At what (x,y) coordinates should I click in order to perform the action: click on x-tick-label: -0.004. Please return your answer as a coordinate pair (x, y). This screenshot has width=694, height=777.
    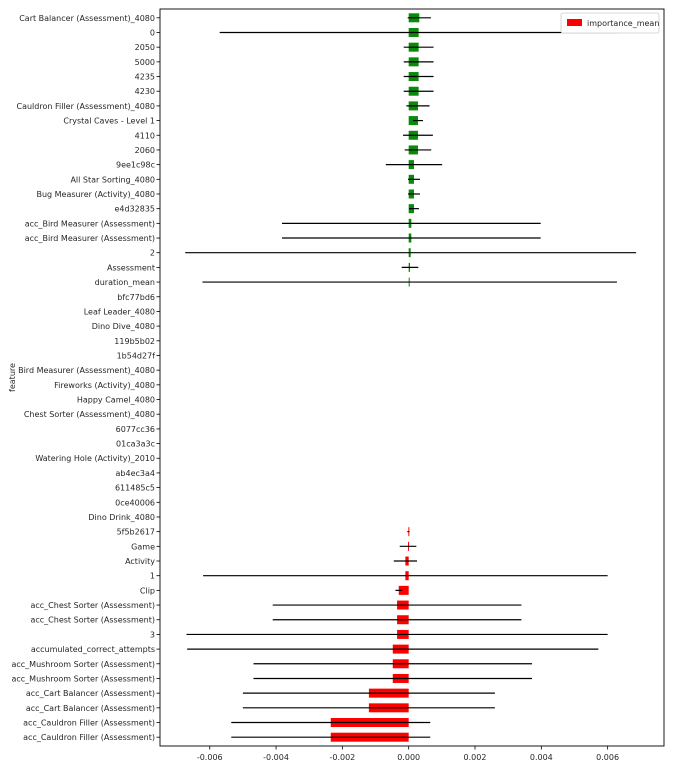
    Looking at the image, I should click on (276, 757).